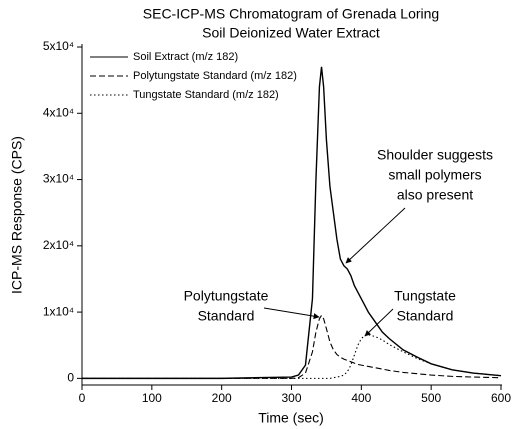 The width and height of the screenshot is (513, 429). I want to click on annotation-text: Polytungstate, so click(226, 296).